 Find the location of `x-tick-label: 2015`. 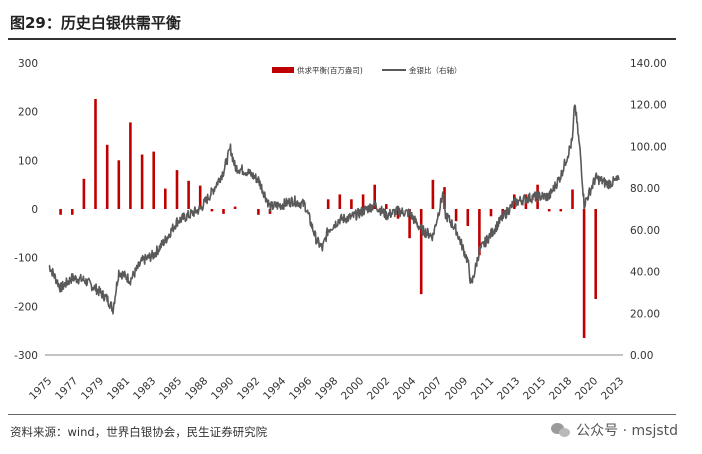

x-tick-label: 2015 is located at coordinates (534, 388).